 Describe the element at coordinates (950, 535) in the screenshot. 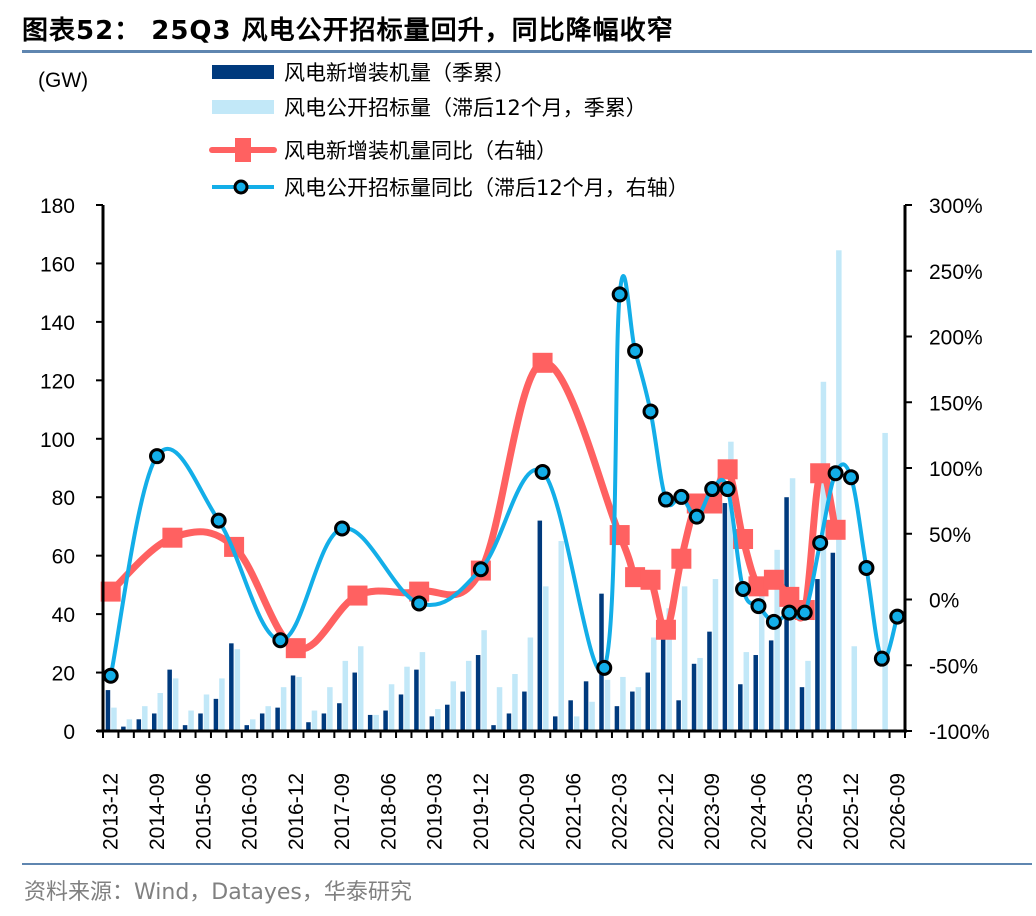

I see `y-tick-label-right: 50%` at that location.